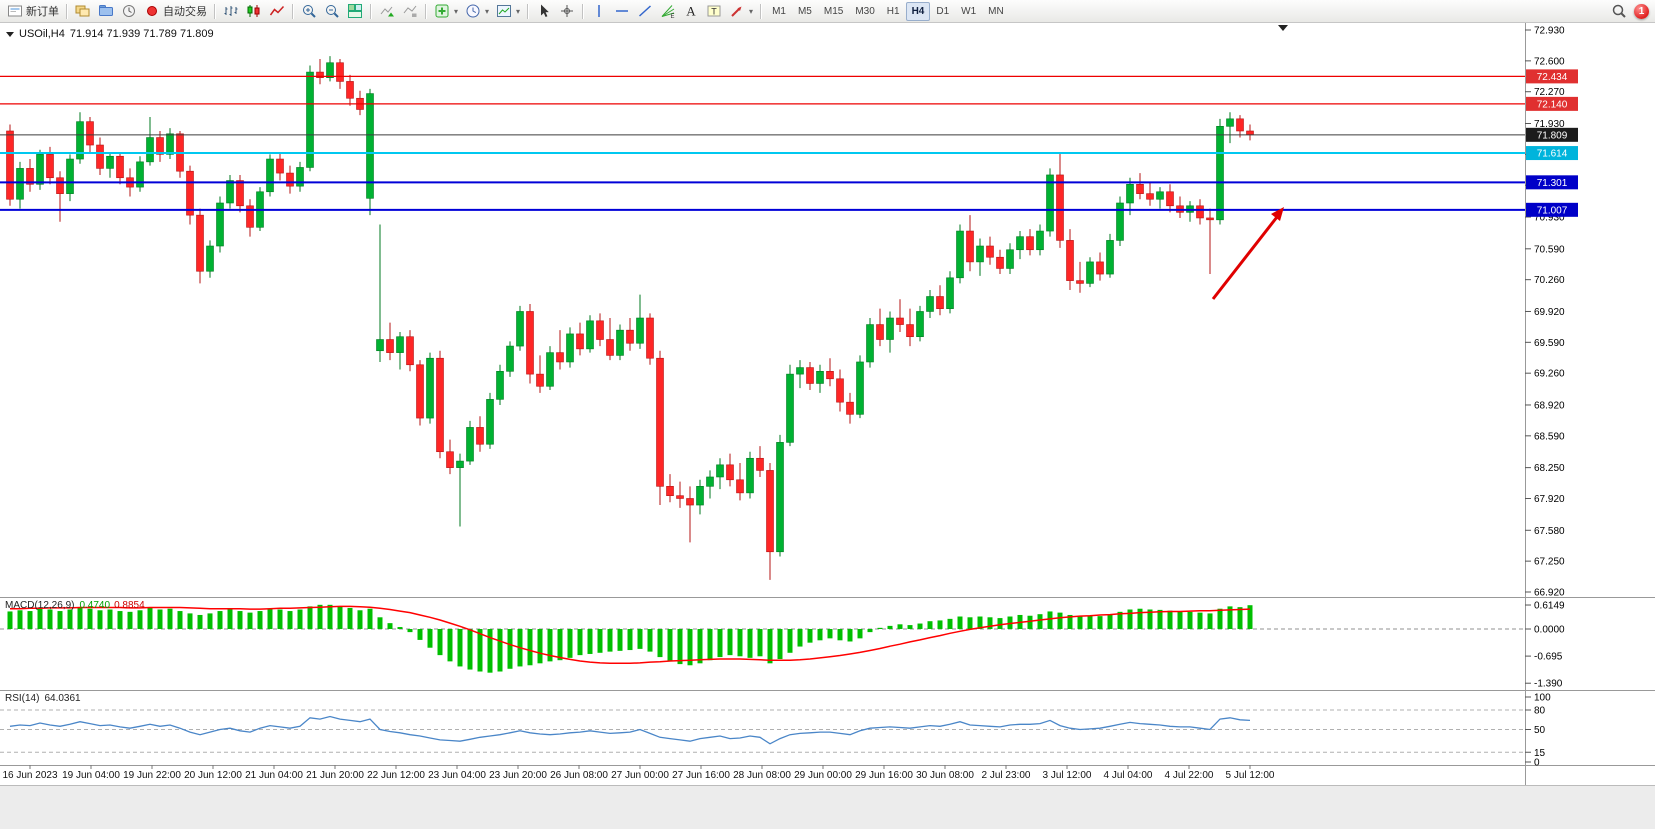 This screenshot has height=829, width=1655. What do you see at coordinates (779, 11) in the screenshot?
I see `timeframe-M1: M1` at bounding box center [779, 11].